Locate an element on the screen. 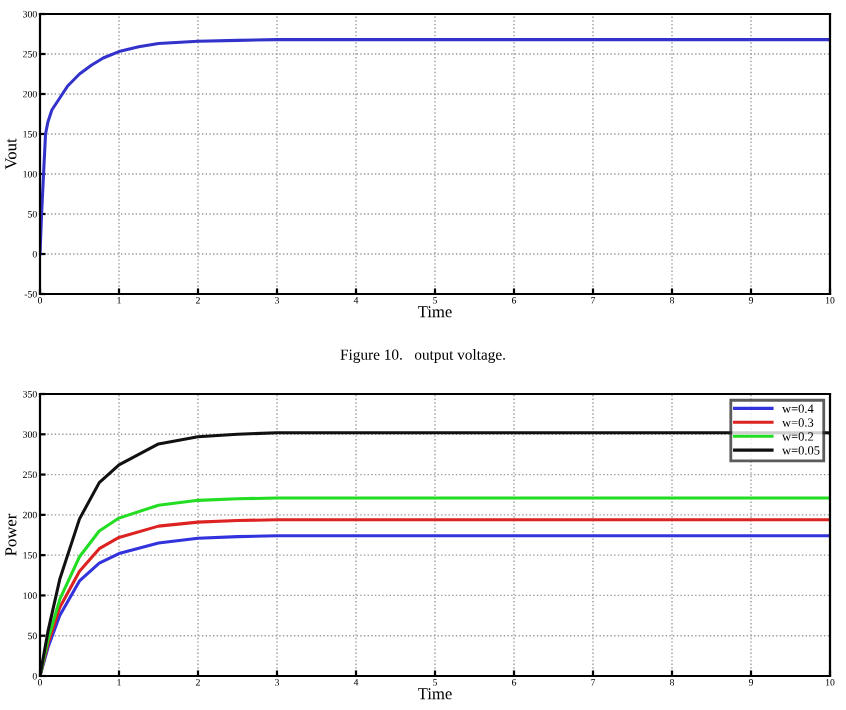  y-axis-title: Power is located at coordinates (11, 534).